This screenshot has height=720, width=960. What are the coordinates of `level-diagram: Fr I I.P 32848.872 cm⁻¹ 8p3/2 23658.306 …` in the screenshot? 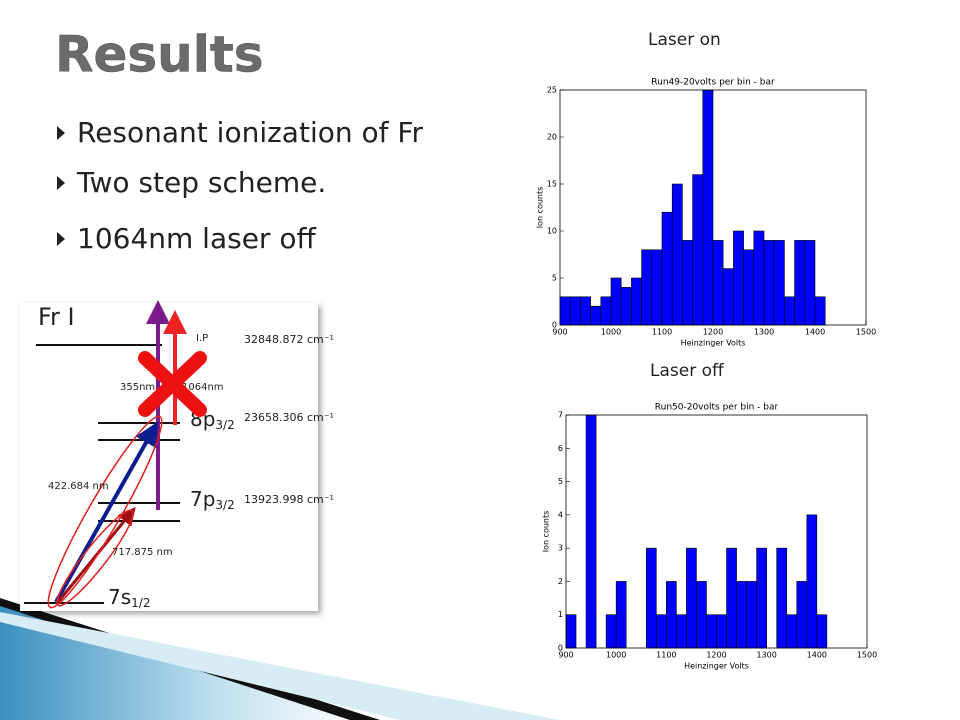 It's located at (177, 455).